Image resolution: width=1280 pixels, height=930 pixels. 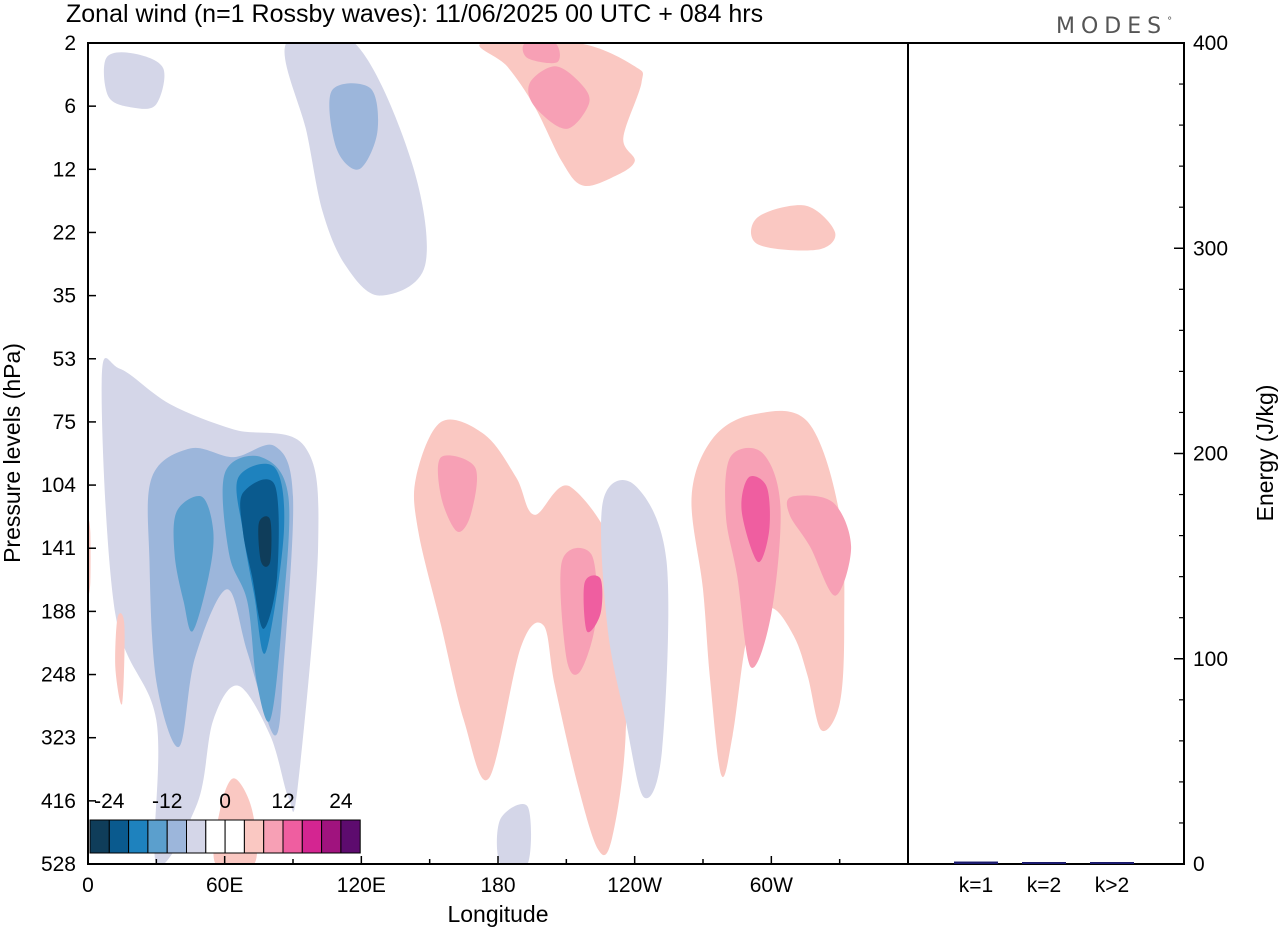 I want to click on x-tick-label: 60W, so click(x=771, y=885).